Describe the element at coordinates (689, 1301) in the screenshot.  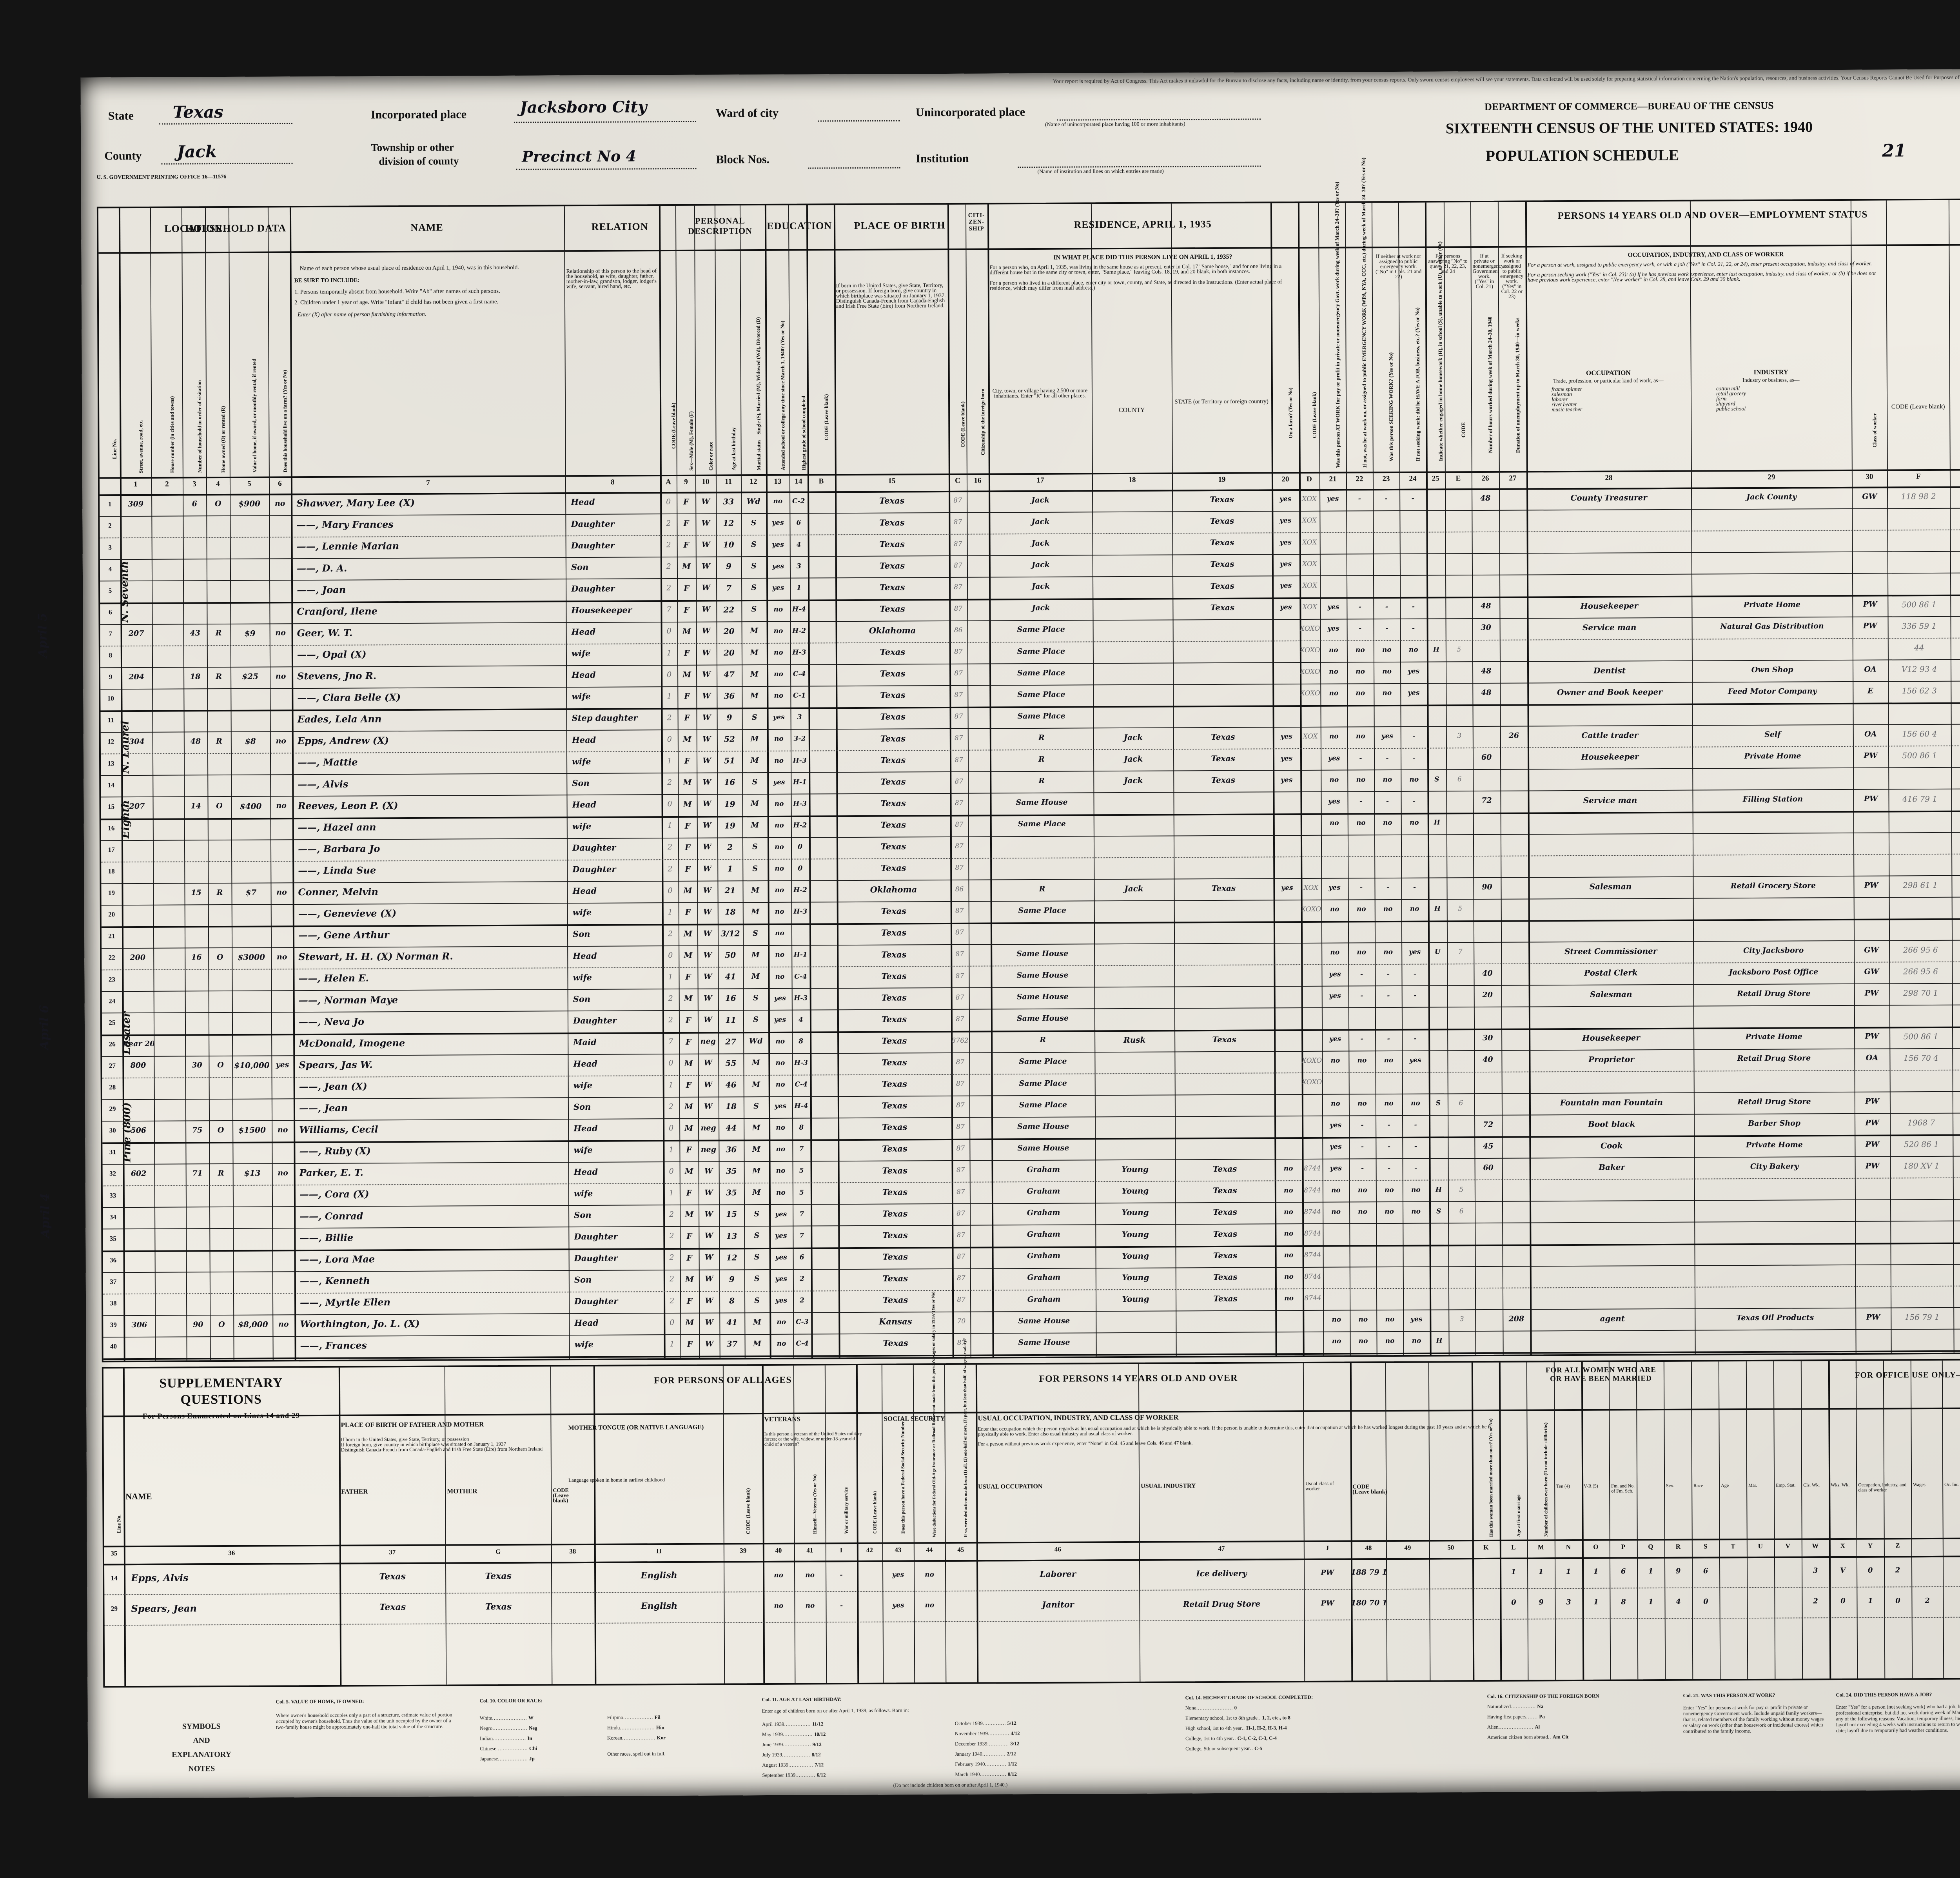
I see `table-cell: F` at that location.